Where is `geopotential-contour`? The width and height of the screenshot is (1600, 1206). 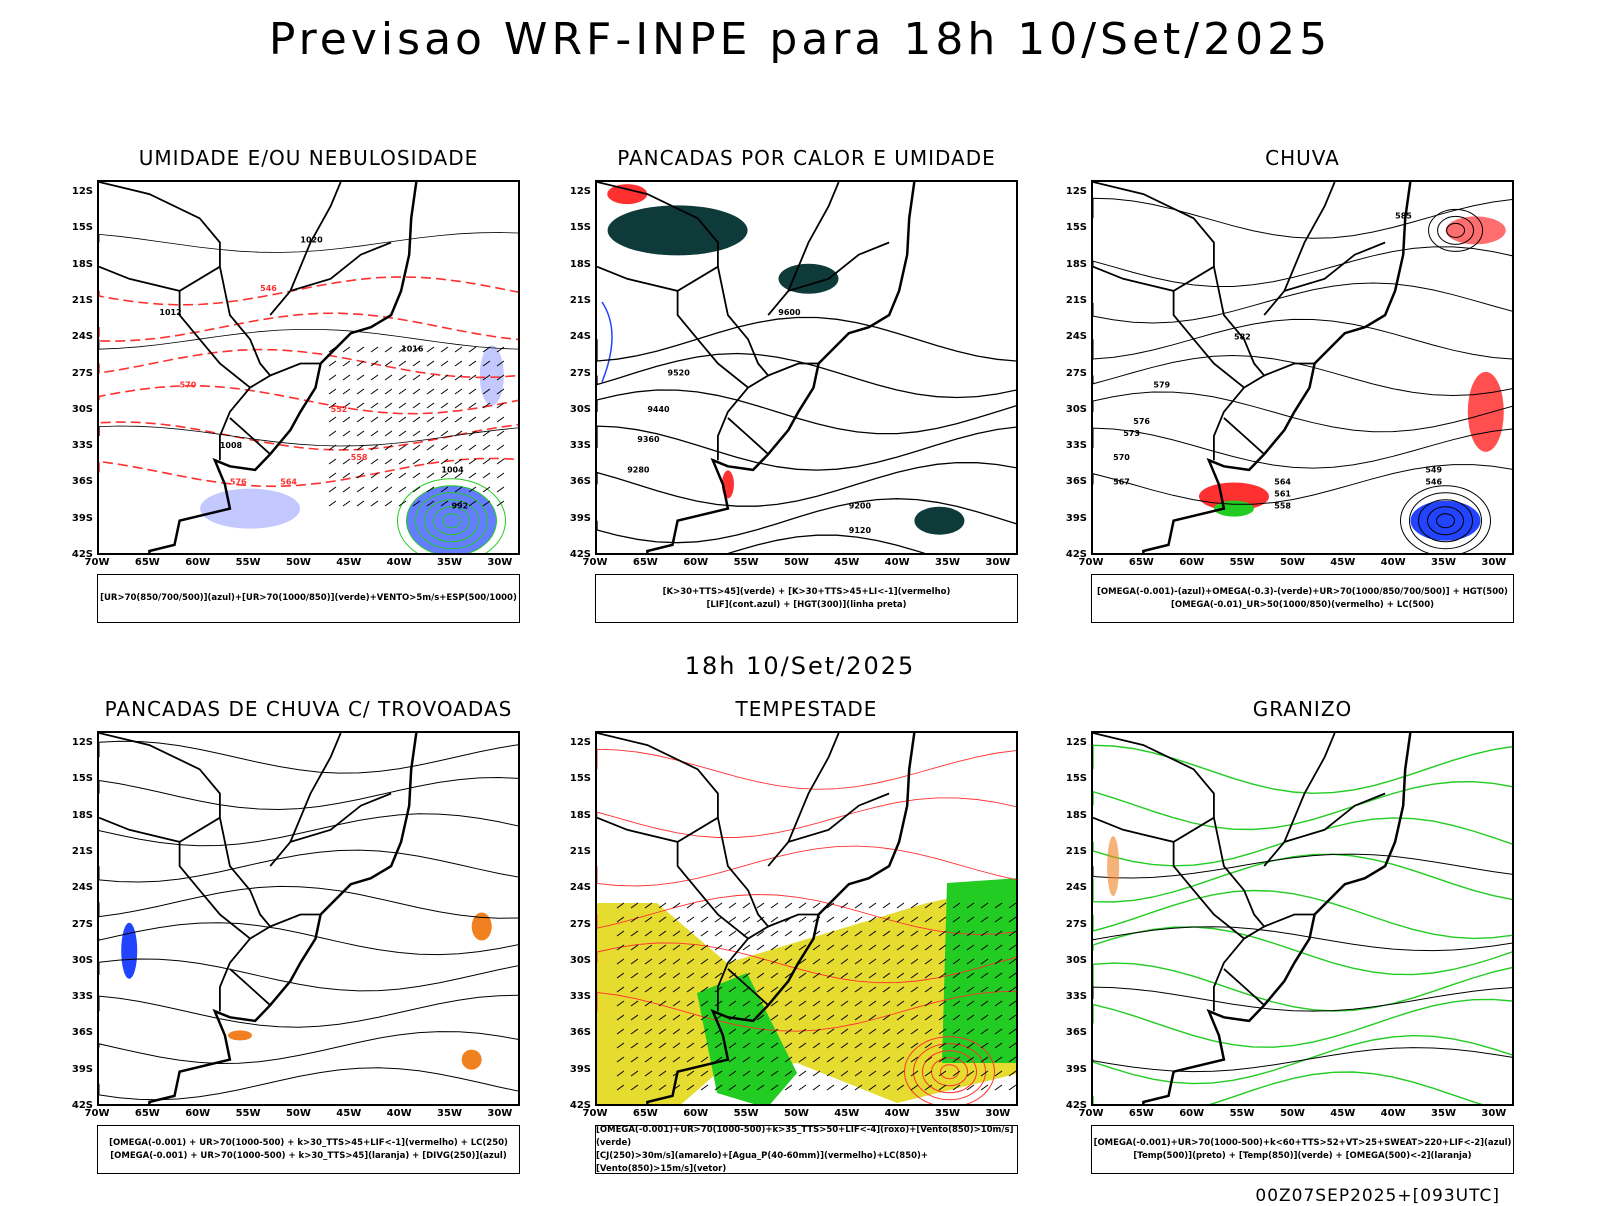
geopotential-contour is located at coordinates (806, 448).